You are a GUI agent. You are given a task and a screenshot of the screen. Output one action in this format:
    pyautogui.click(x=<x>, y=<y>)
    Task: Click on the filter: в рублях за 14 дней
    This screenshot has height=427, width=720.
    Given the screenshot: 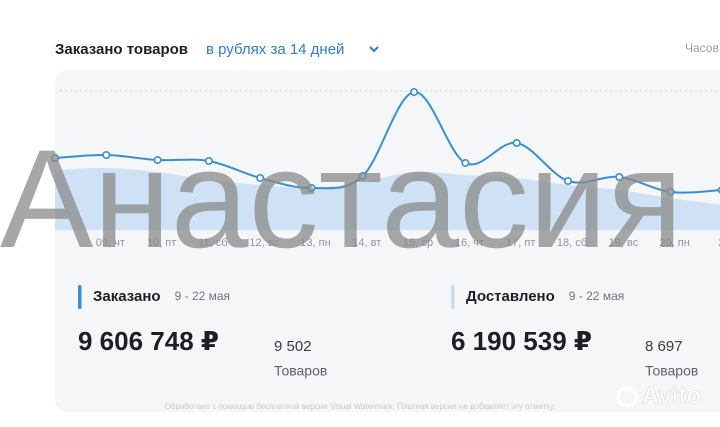 What is the action you would take?
    pyautogui.click(x=275, y=49)
    